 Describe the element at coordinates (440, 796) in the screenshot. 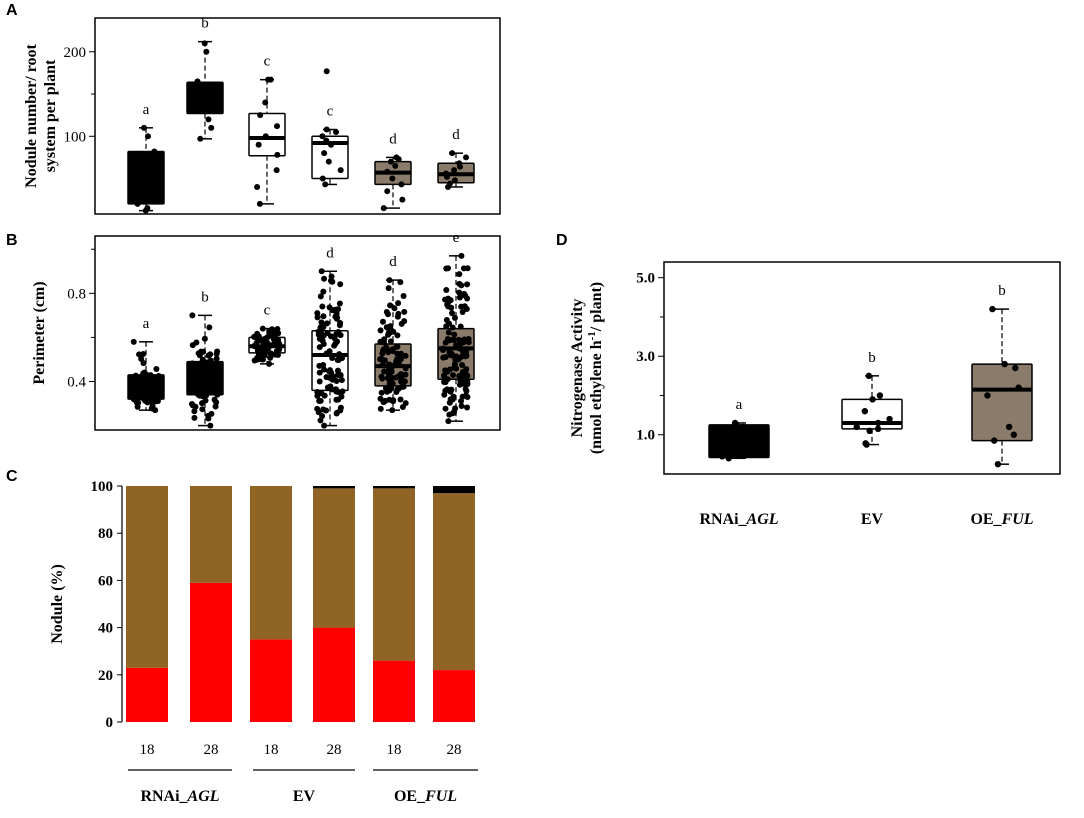

I see `x-group-label-italic: FUL` at that location.